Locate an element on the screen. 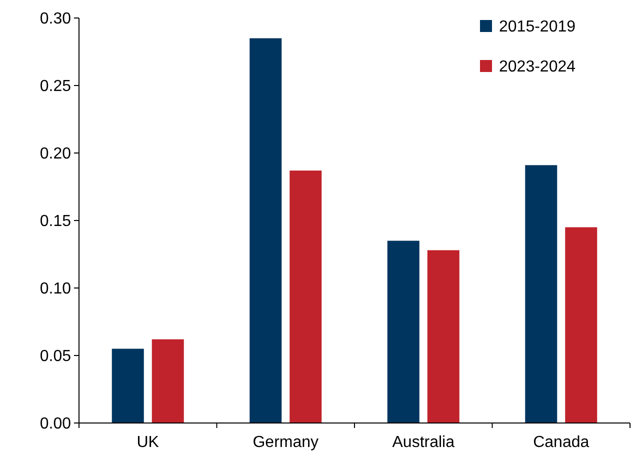  y-tick-label: 0.05 is located at coordinates (56, 357).